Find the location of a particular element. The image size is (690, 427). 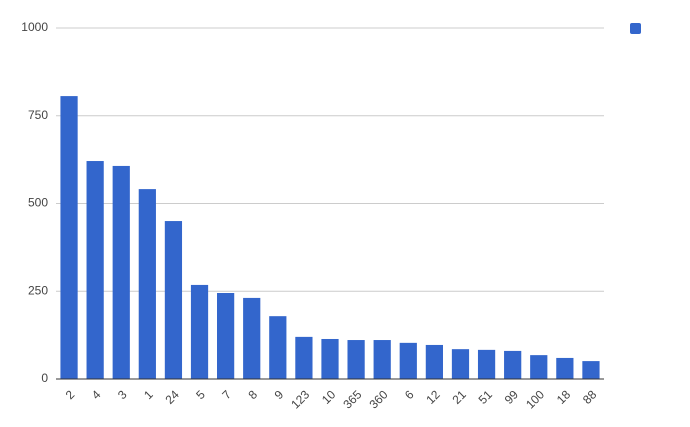

y-tick-label: 500 is located at coordinates (38, 203).